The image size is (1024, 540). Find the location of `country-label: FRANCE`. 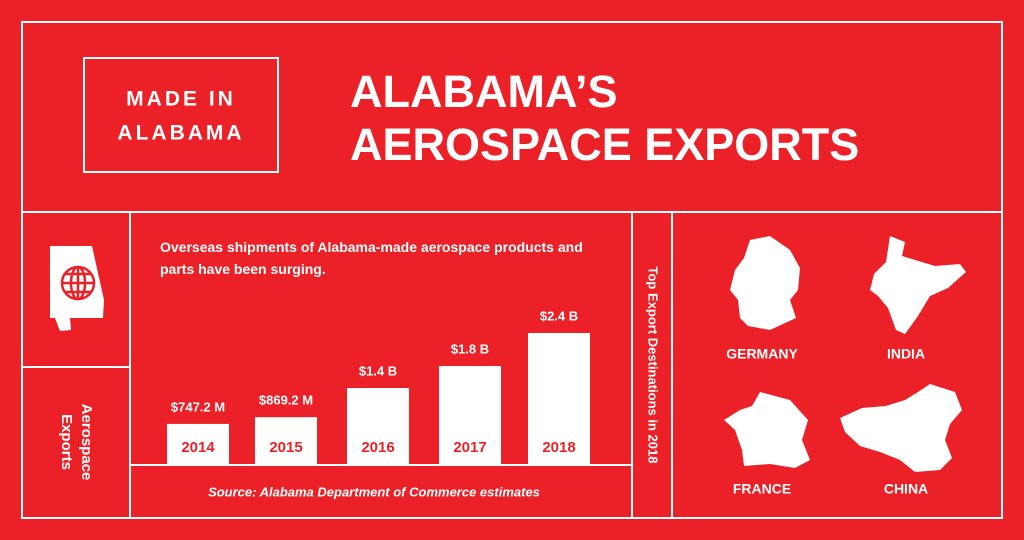

country-label: FRANCE is located at coordinates (762, 489).